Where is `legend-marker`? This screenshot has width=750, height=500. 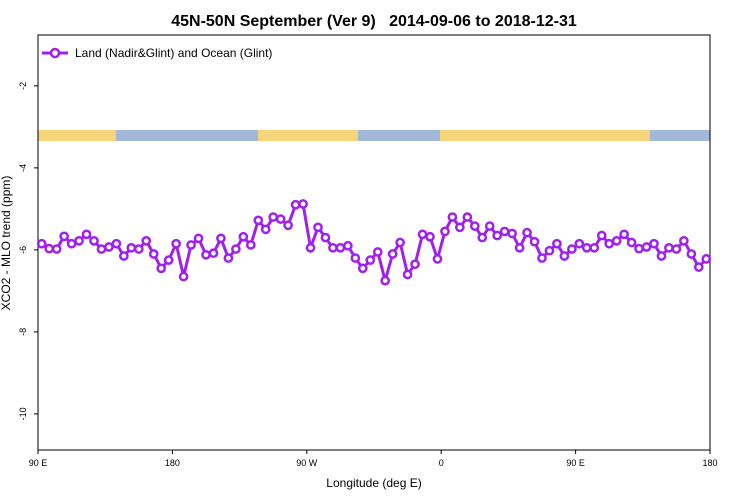 legend-marker is located at coordinates (55, 53).